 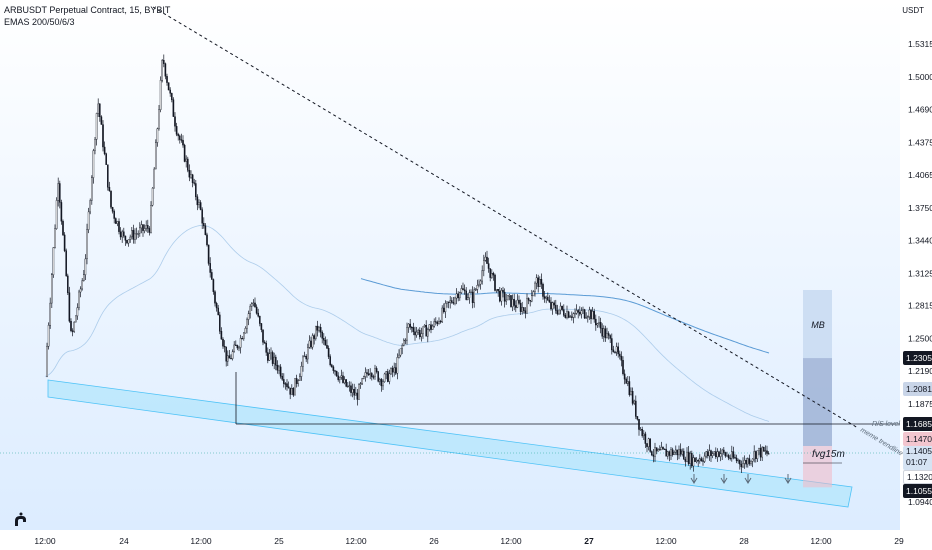 What do you see at coordinates (917, 389) in the screenshot?
I see `price-tag-ema-upper: 1.2081` at bounding box center [917, 389].